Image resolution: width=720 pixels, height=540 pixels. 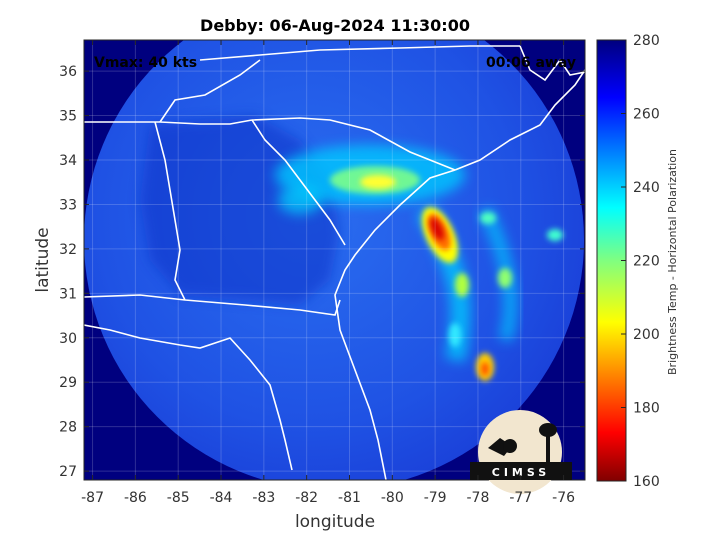 What do you see at coordinates (555, 235) in the screenshot?
I see `band-cell-far-east` at bounding box center [555, 235].